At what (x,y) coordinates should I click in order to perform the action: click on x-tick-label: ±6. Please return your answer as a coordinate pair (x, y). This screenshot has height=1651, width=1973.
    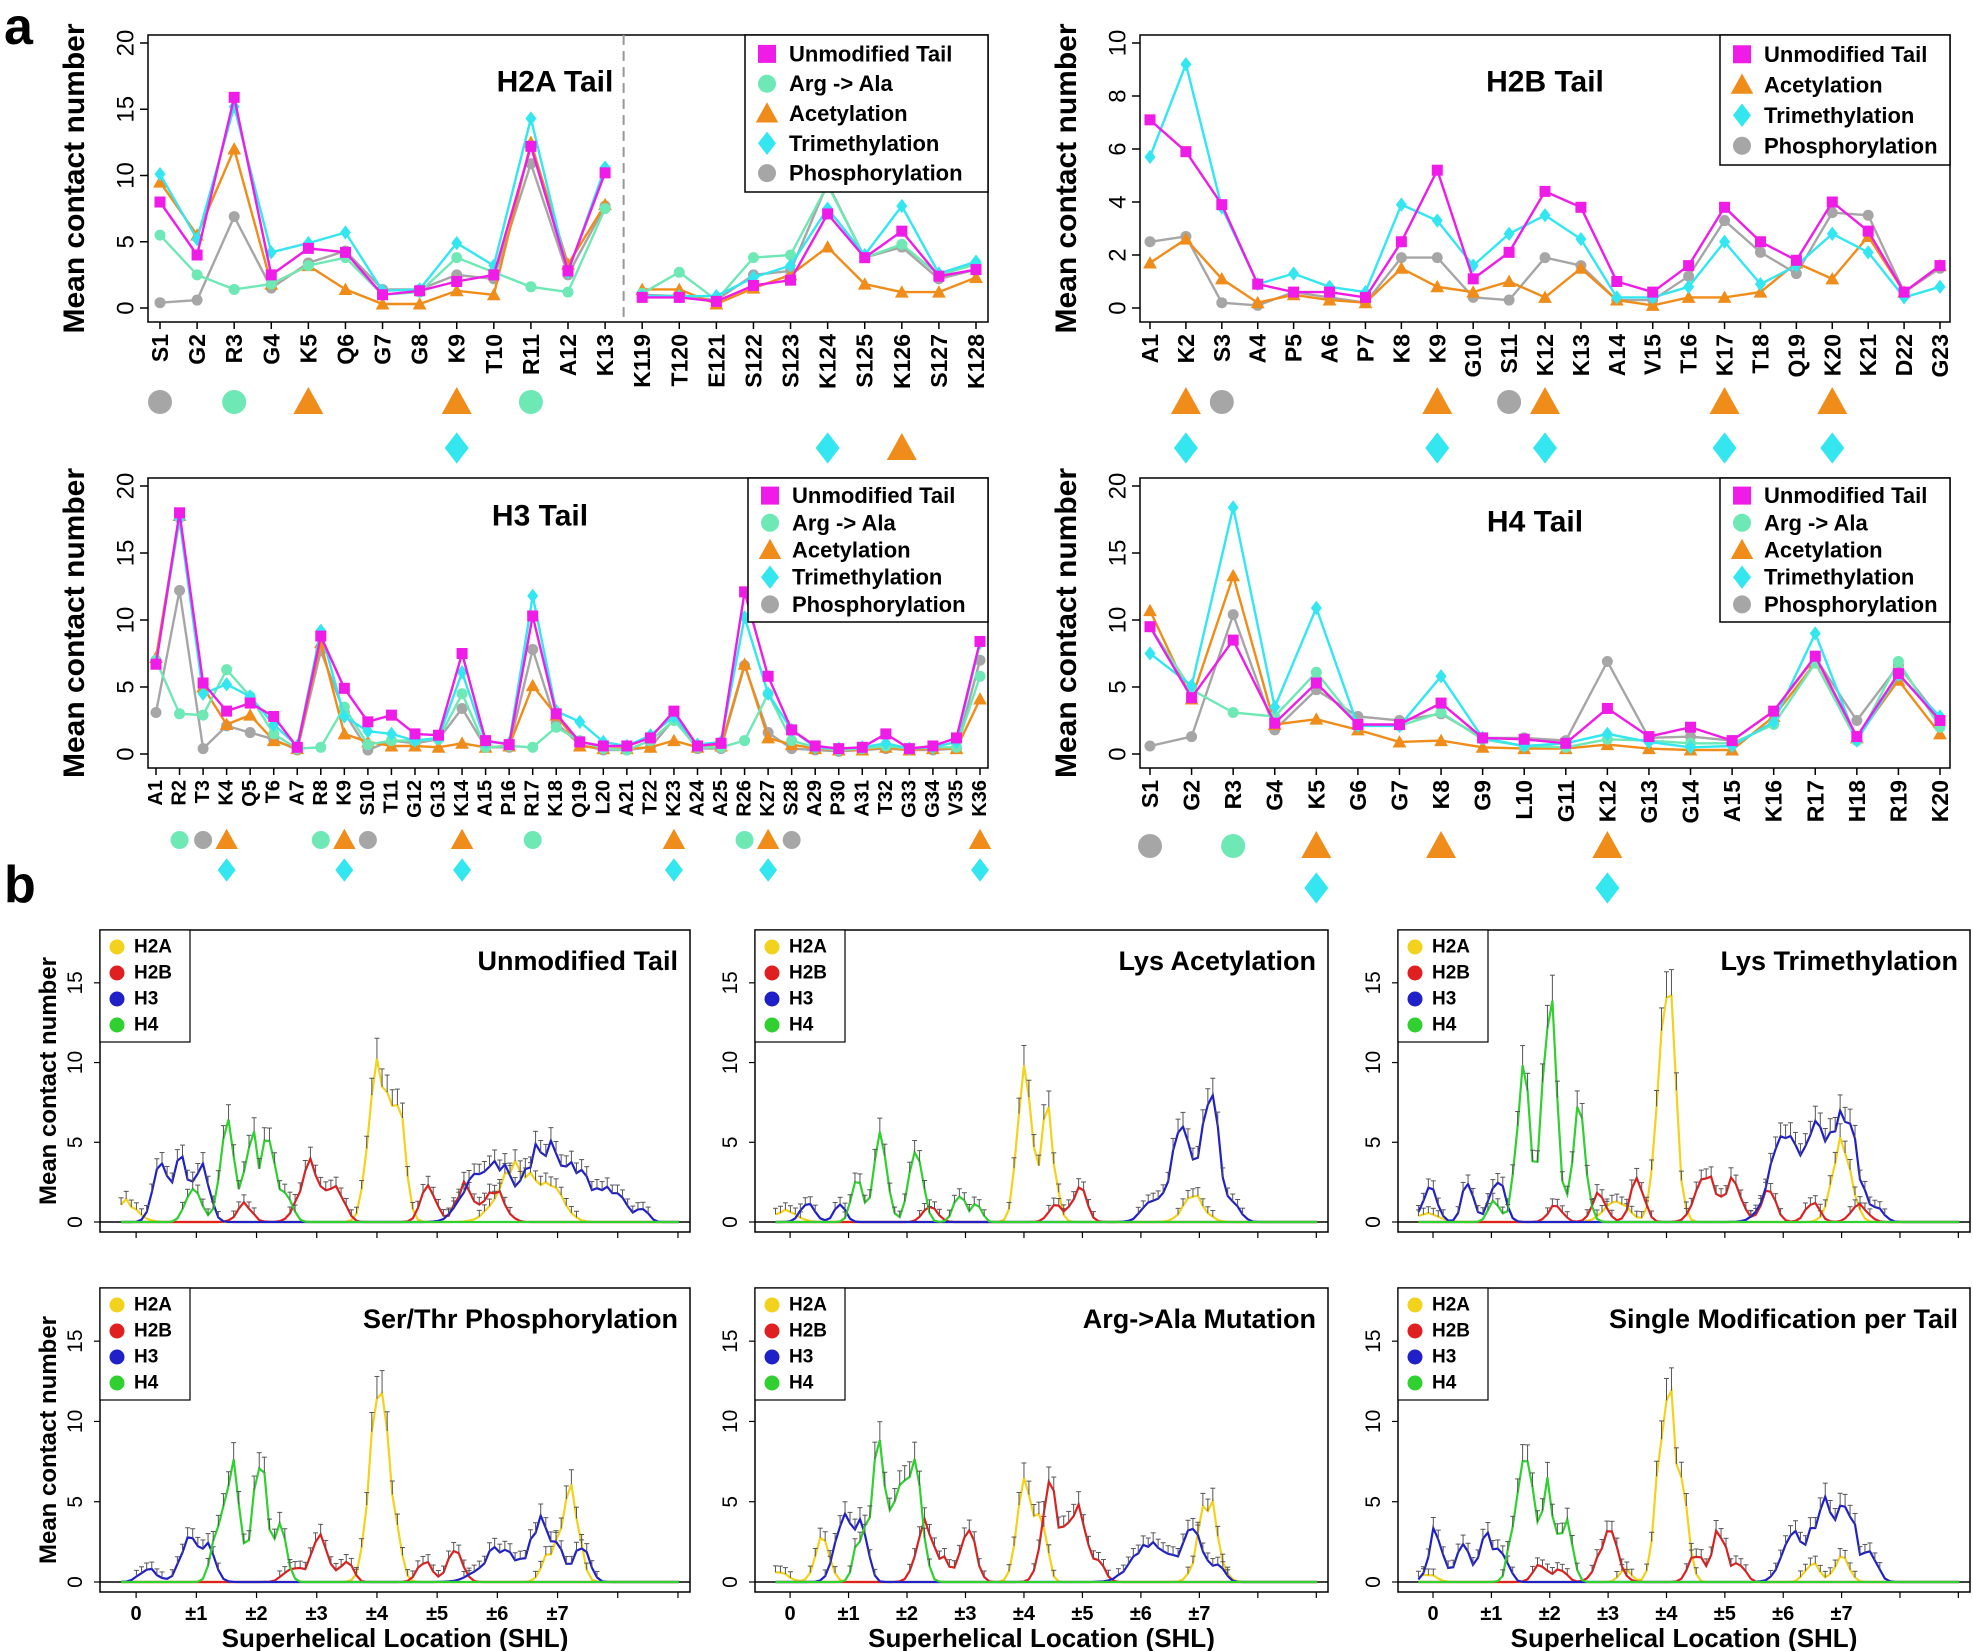
    Looking at the image, I should click on (1783, 1614).